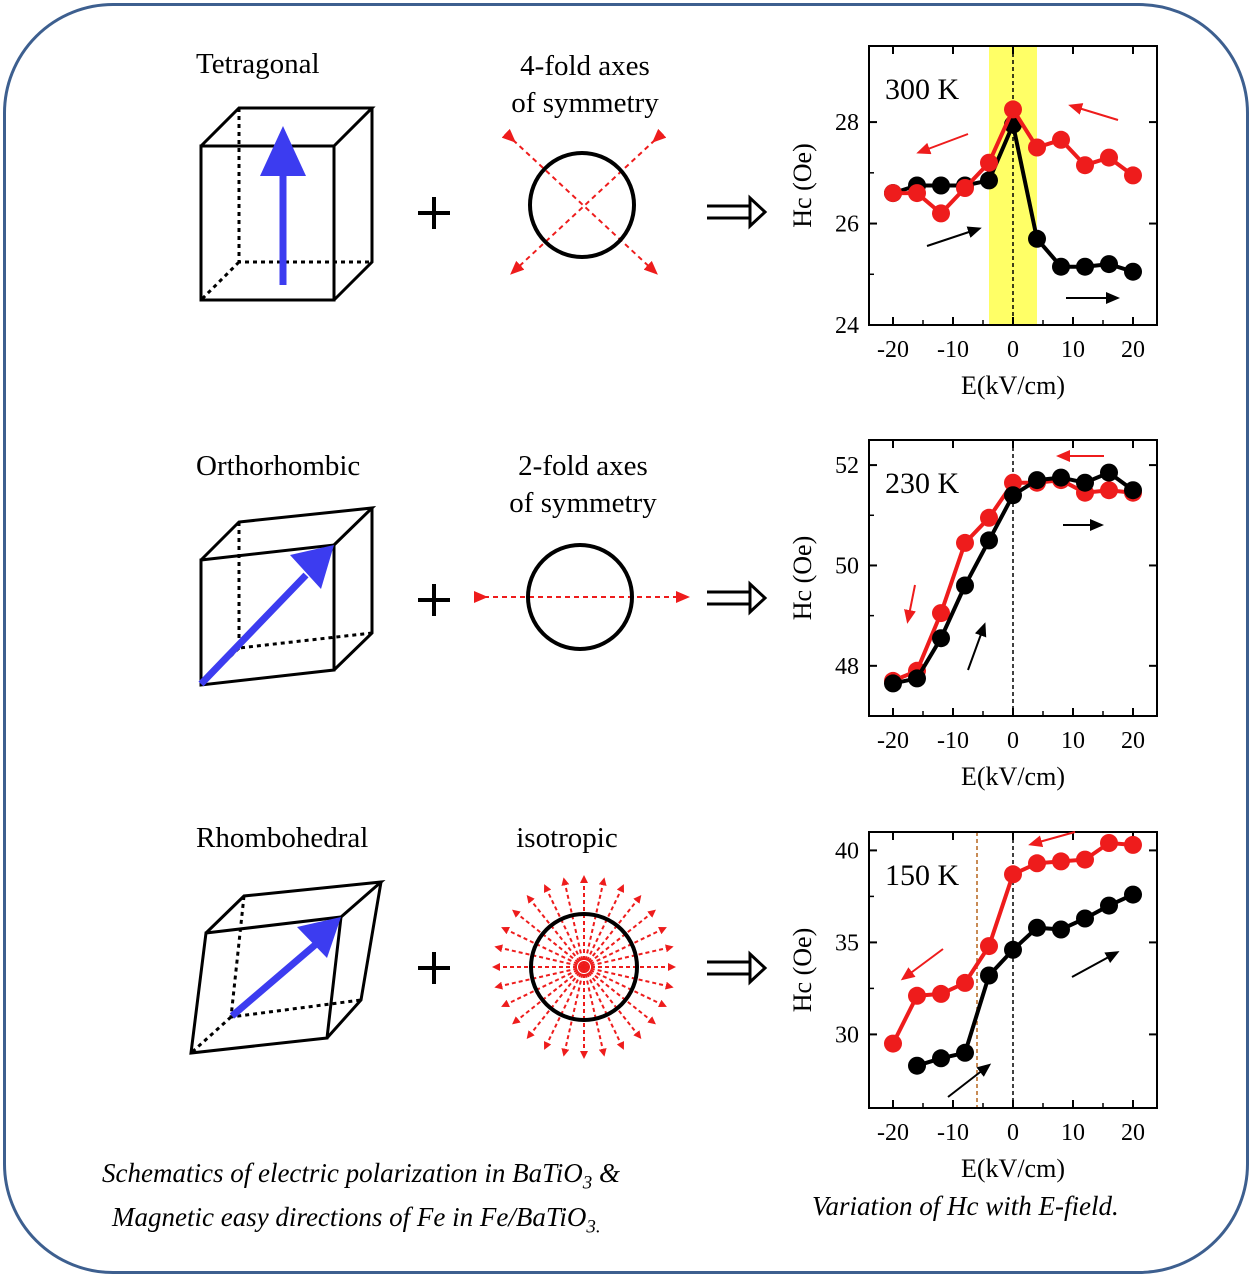 Image resolution: width=1256 pixels, height=1281 pixels. What do you see at coordinates (1013, 578) in the screenshot?
I see `series-black` at bounding box center [1013, 578].